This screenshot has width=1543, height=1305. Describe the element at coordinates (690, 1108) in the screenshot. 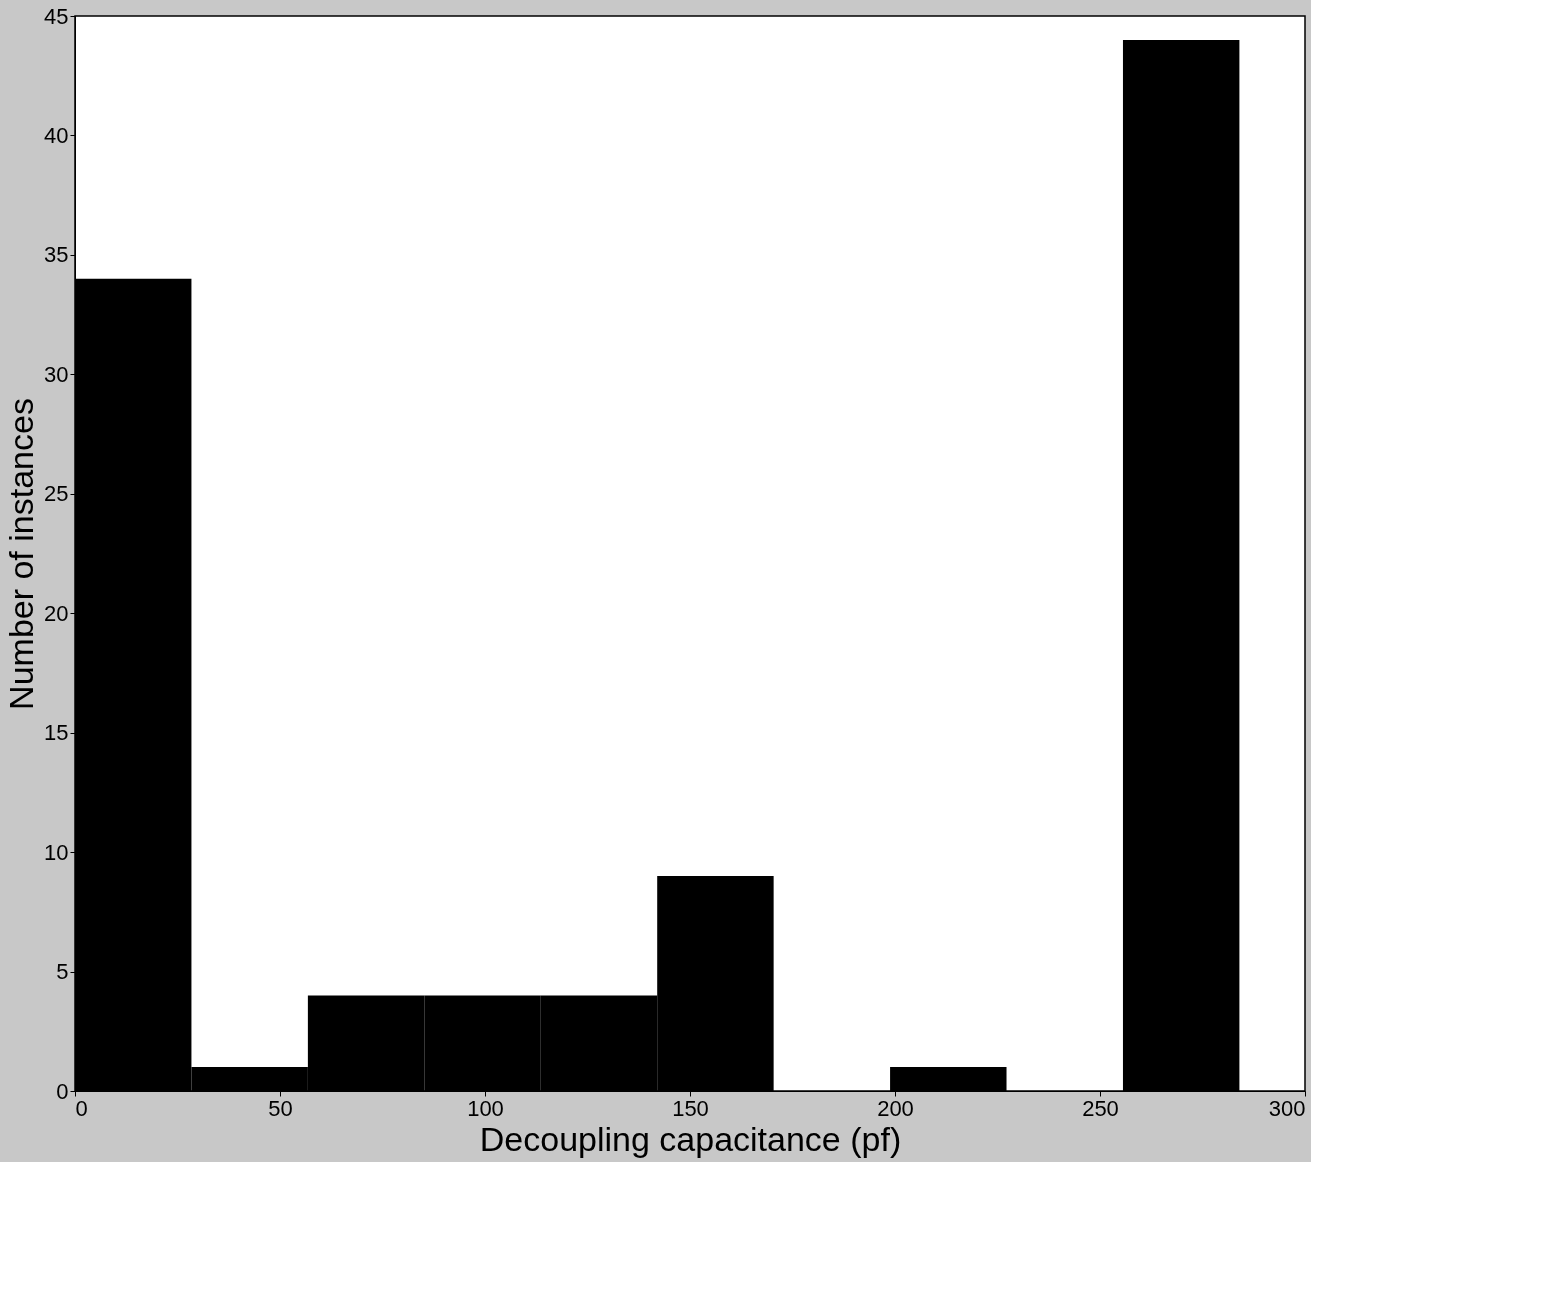

I see `x-tick-label: 150` at that location.